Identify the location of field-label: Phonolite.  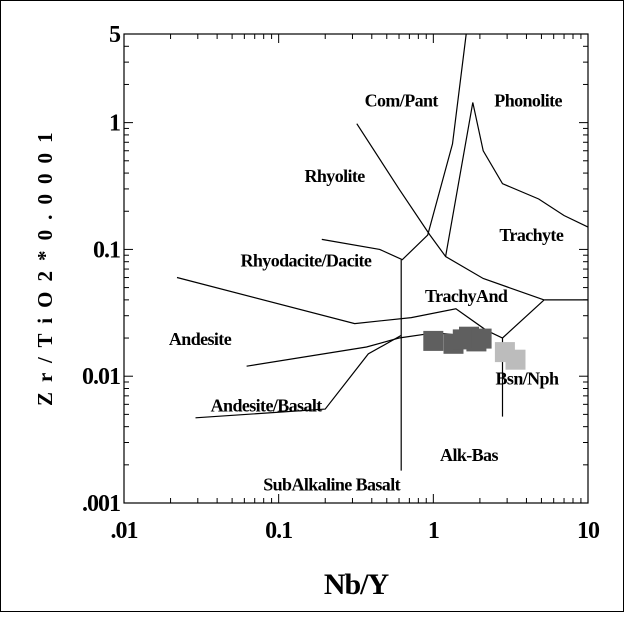
(528, 100).